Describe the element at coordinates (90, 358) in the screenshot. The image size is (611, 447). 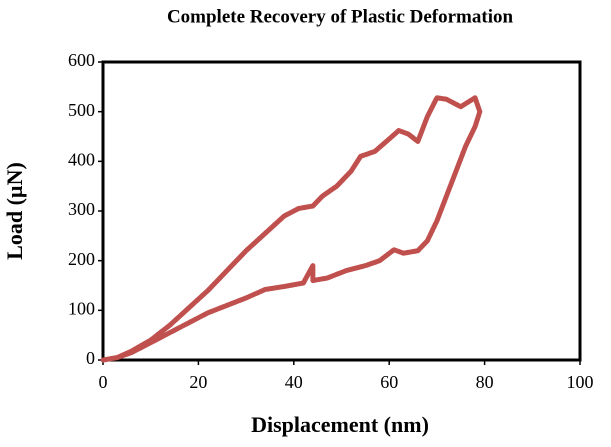
I see `y-tick-label: 0` at that location.